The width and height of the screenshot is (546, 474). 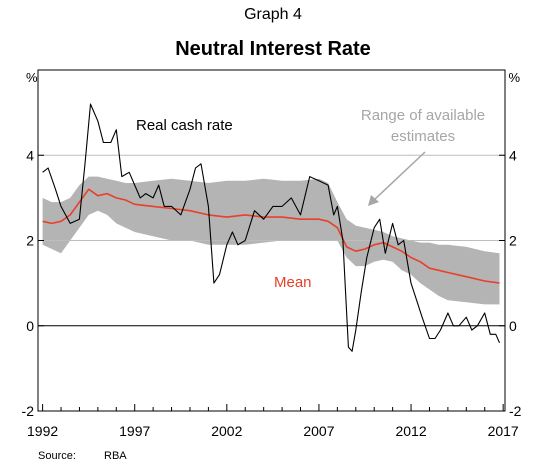 I want to click on y-tick-label-left: 4, so click(x=30, y=155).